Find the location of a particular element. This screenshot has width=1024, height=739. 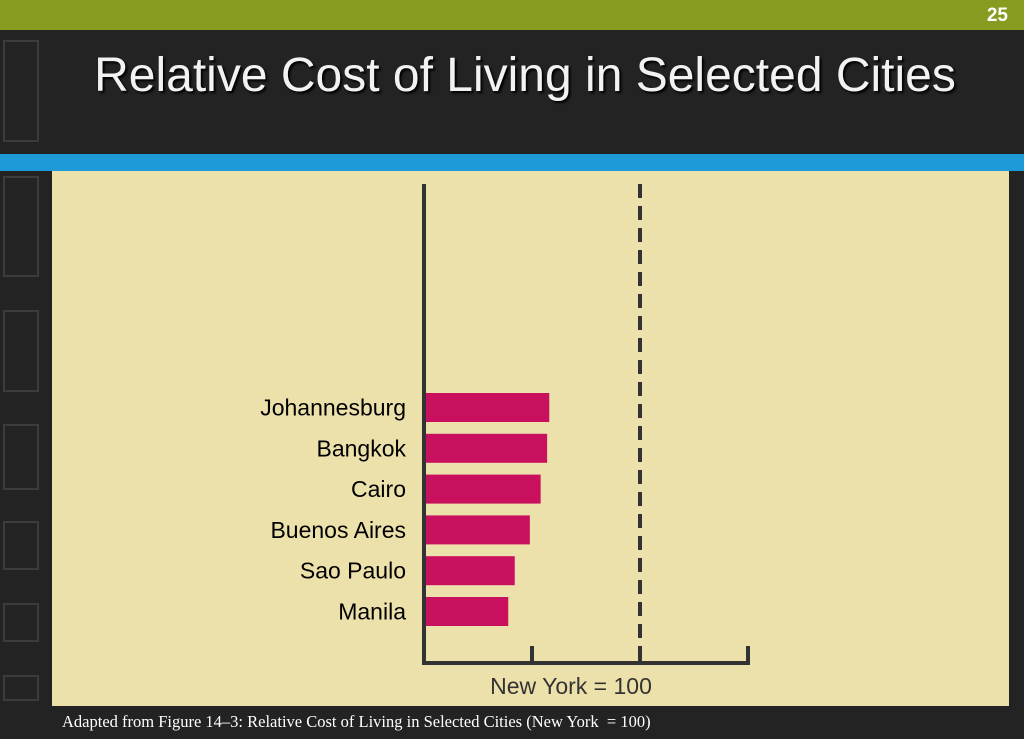

category-label: Cairo is located at coordinates (378, 489).